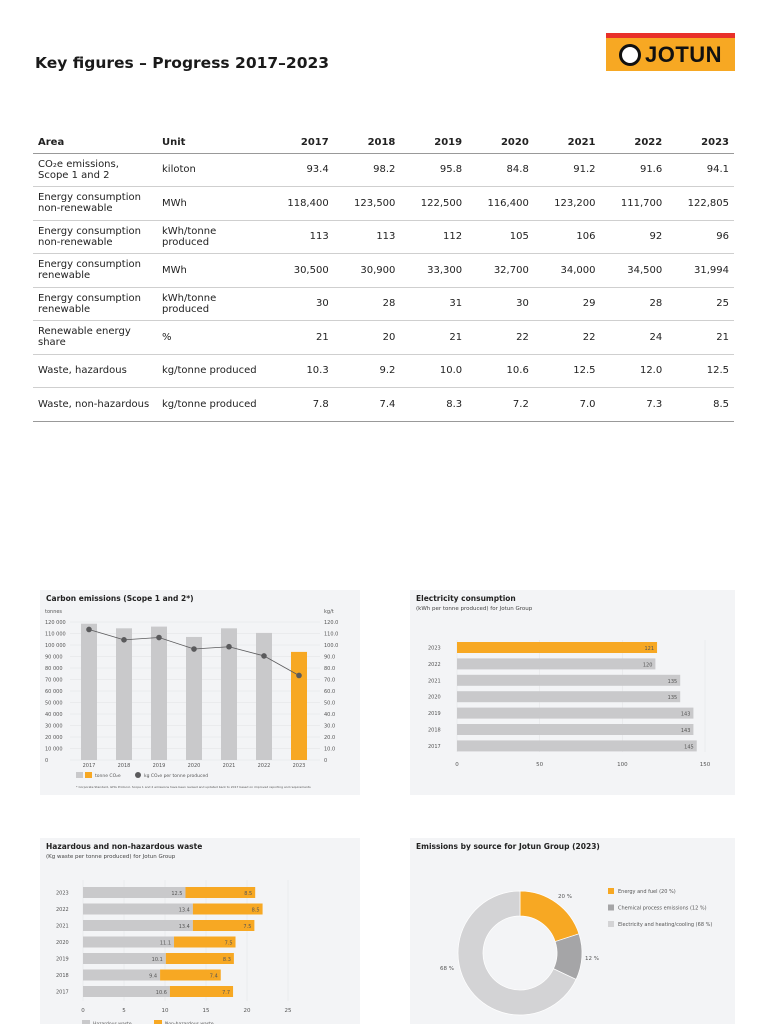 The width and height of the screenshot is (768, 1024). I want to click on y-tick-label: 20 000, so click(54, 738).